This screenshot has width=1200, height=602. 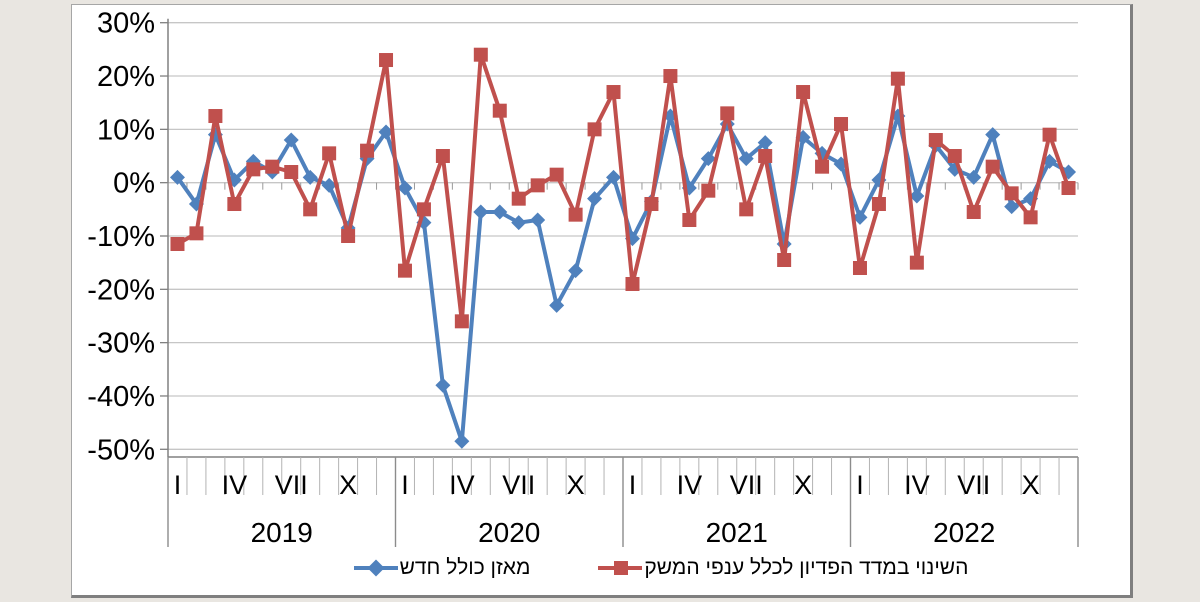 I want to click on svg-text: -30%, so click(x=121, y=344).